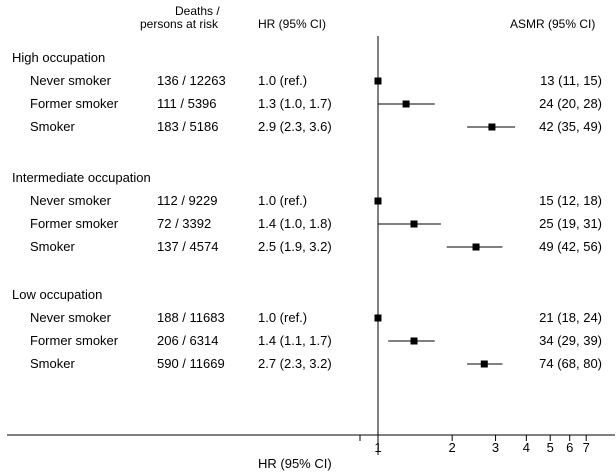 This screenshot has width=616, height=476. What do you see at coordinates (295, 363) in the screenshot?
I see `row-hr: 2.7 (2.3, 3.2)` at bounding box center [295, 363].